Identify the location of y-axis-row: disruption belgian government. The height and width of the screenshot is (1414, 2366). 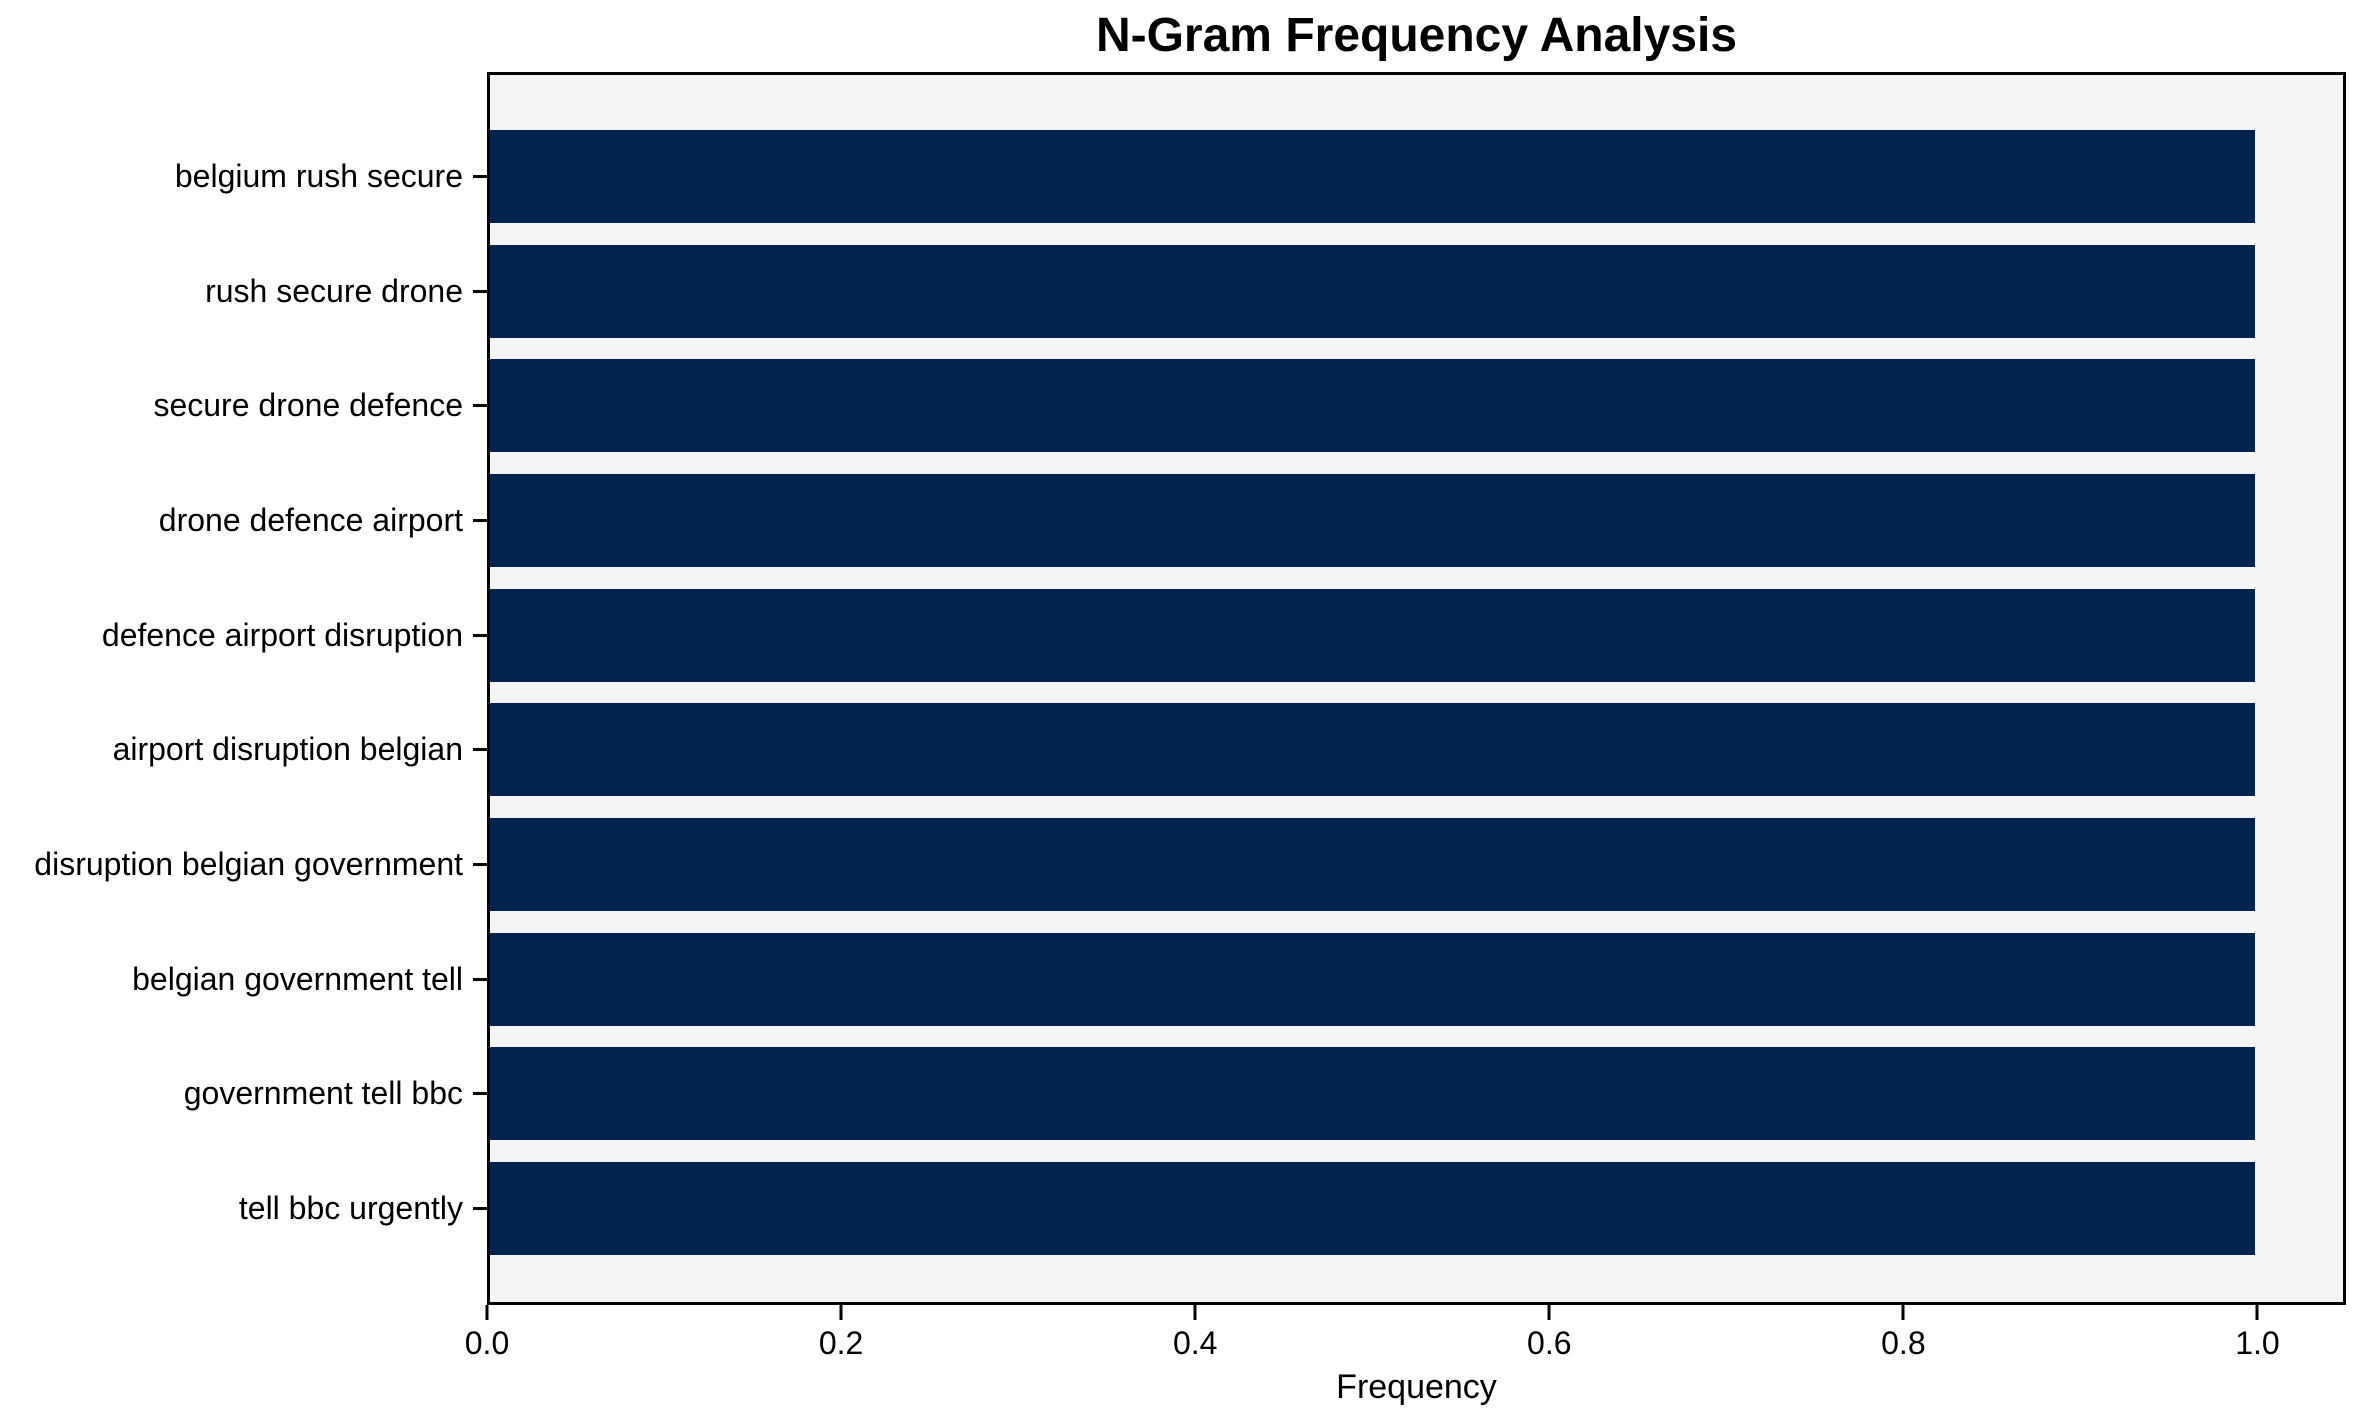
(243, 864).